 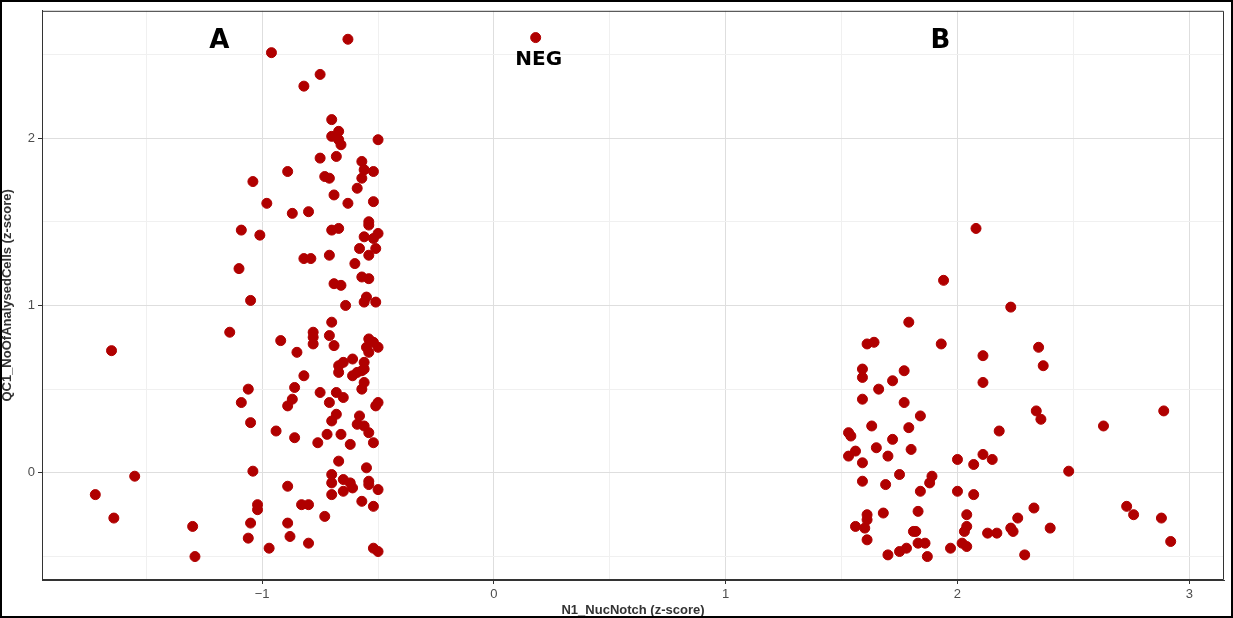 I want to click on x-tick-label: 1, so click(x=726, y=594).